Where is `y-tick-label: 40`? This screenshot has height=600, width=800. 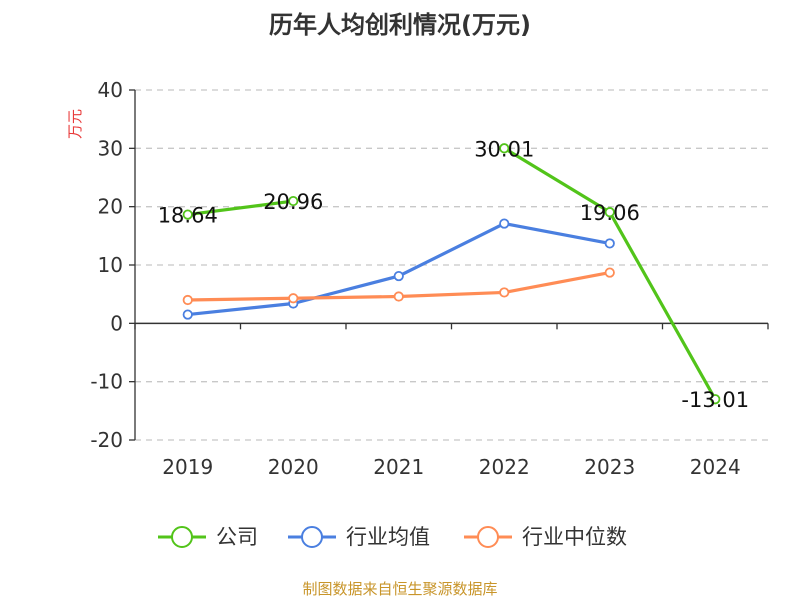 y-tick-label: 40 is located at coordinates (110, 90).